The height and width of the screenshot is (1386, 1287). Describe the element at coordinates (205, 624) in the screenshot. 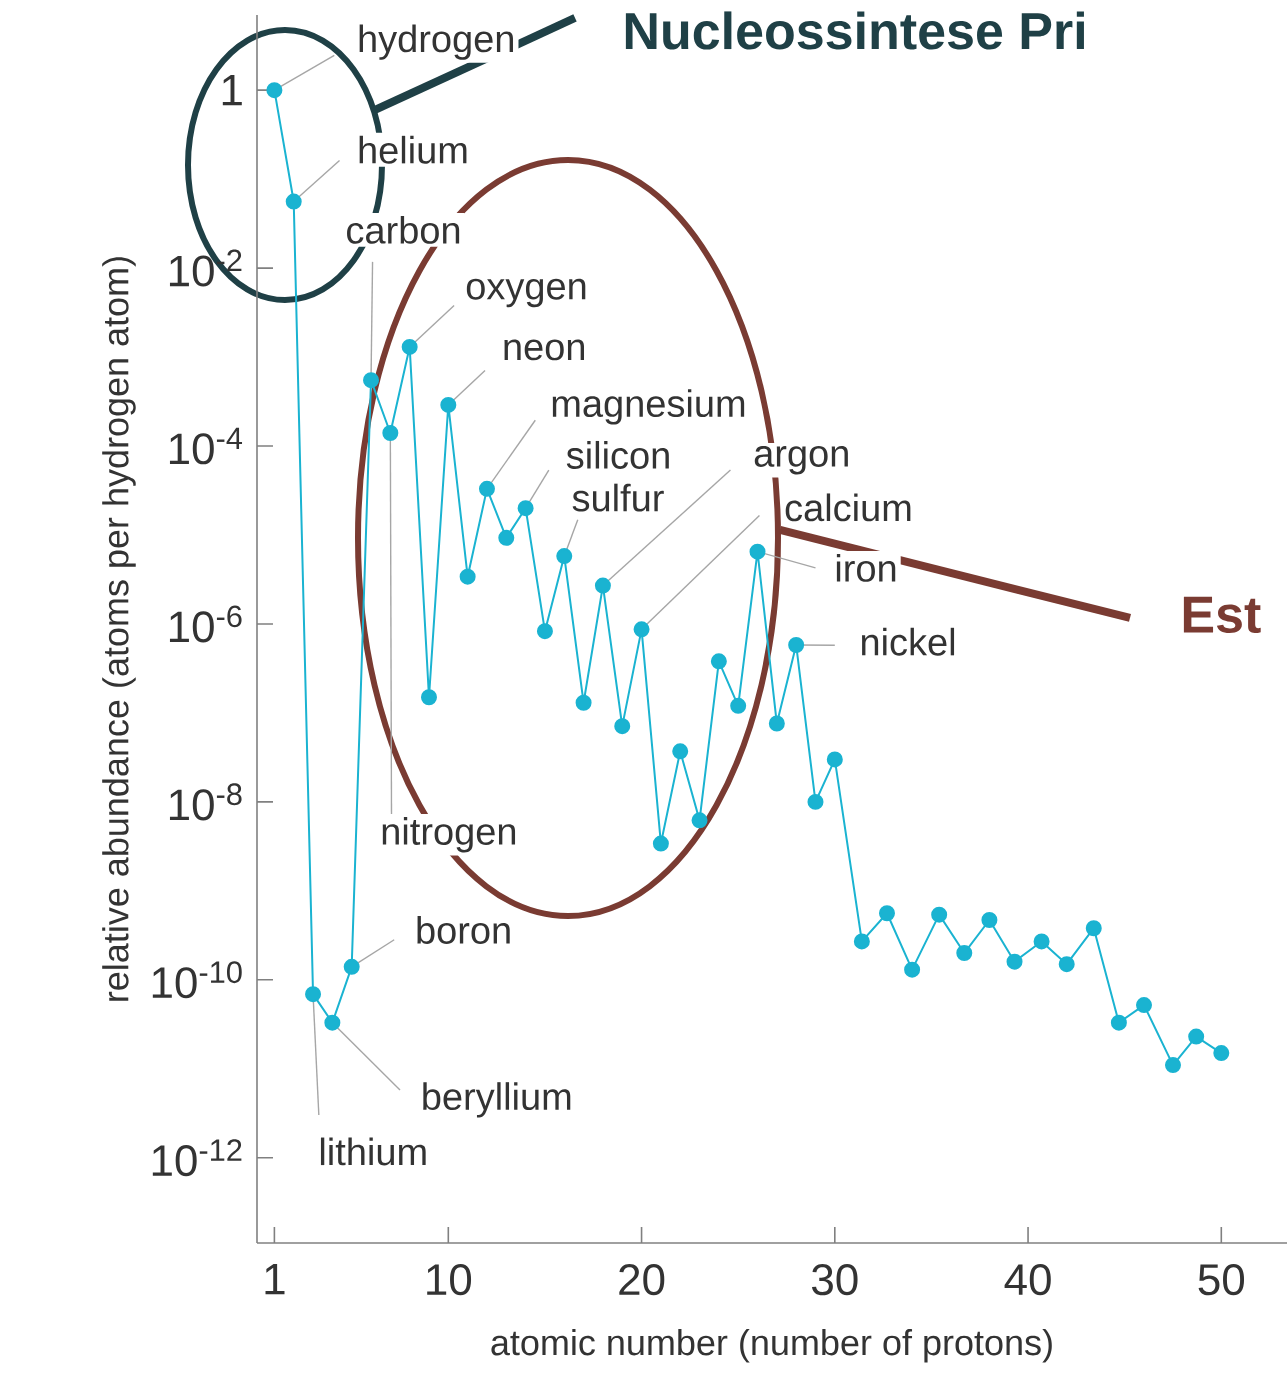

I see `y-tick-label: 10$^{-6}$` at that location.